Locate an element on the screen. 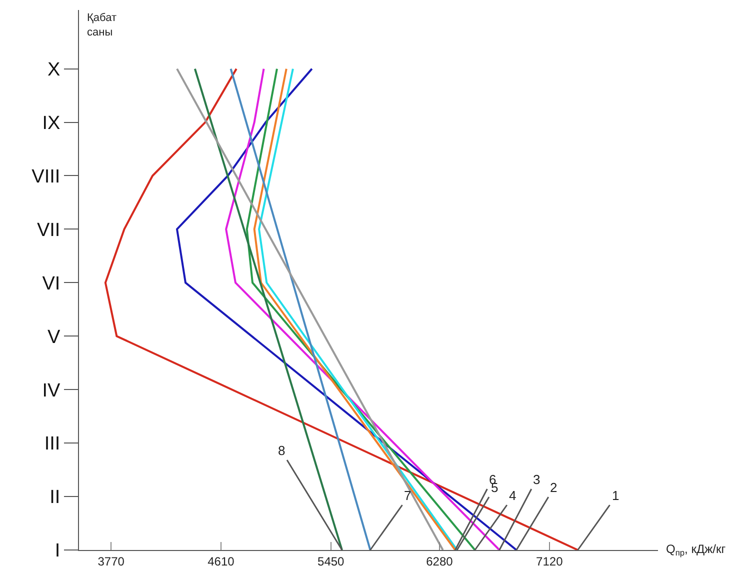  annotation: 4 is located at coordinates (512, 495).